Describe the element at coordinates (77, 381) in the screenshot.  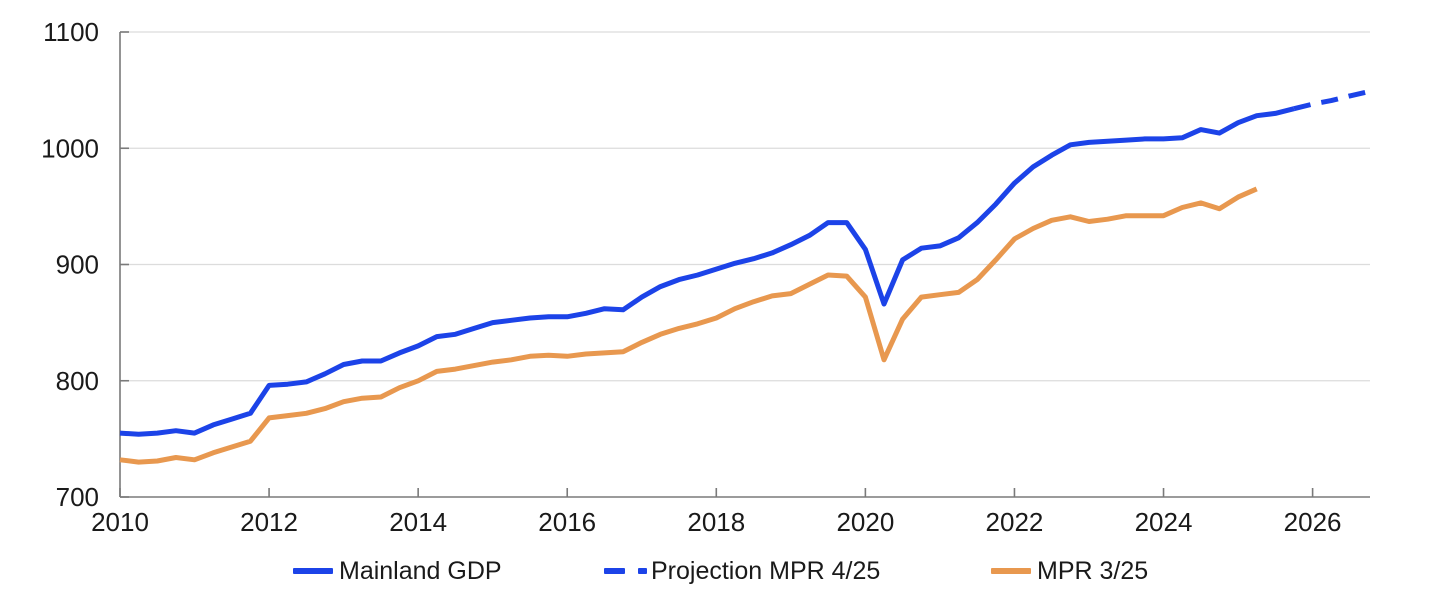
I see `y-tick-label: 800` at that location.